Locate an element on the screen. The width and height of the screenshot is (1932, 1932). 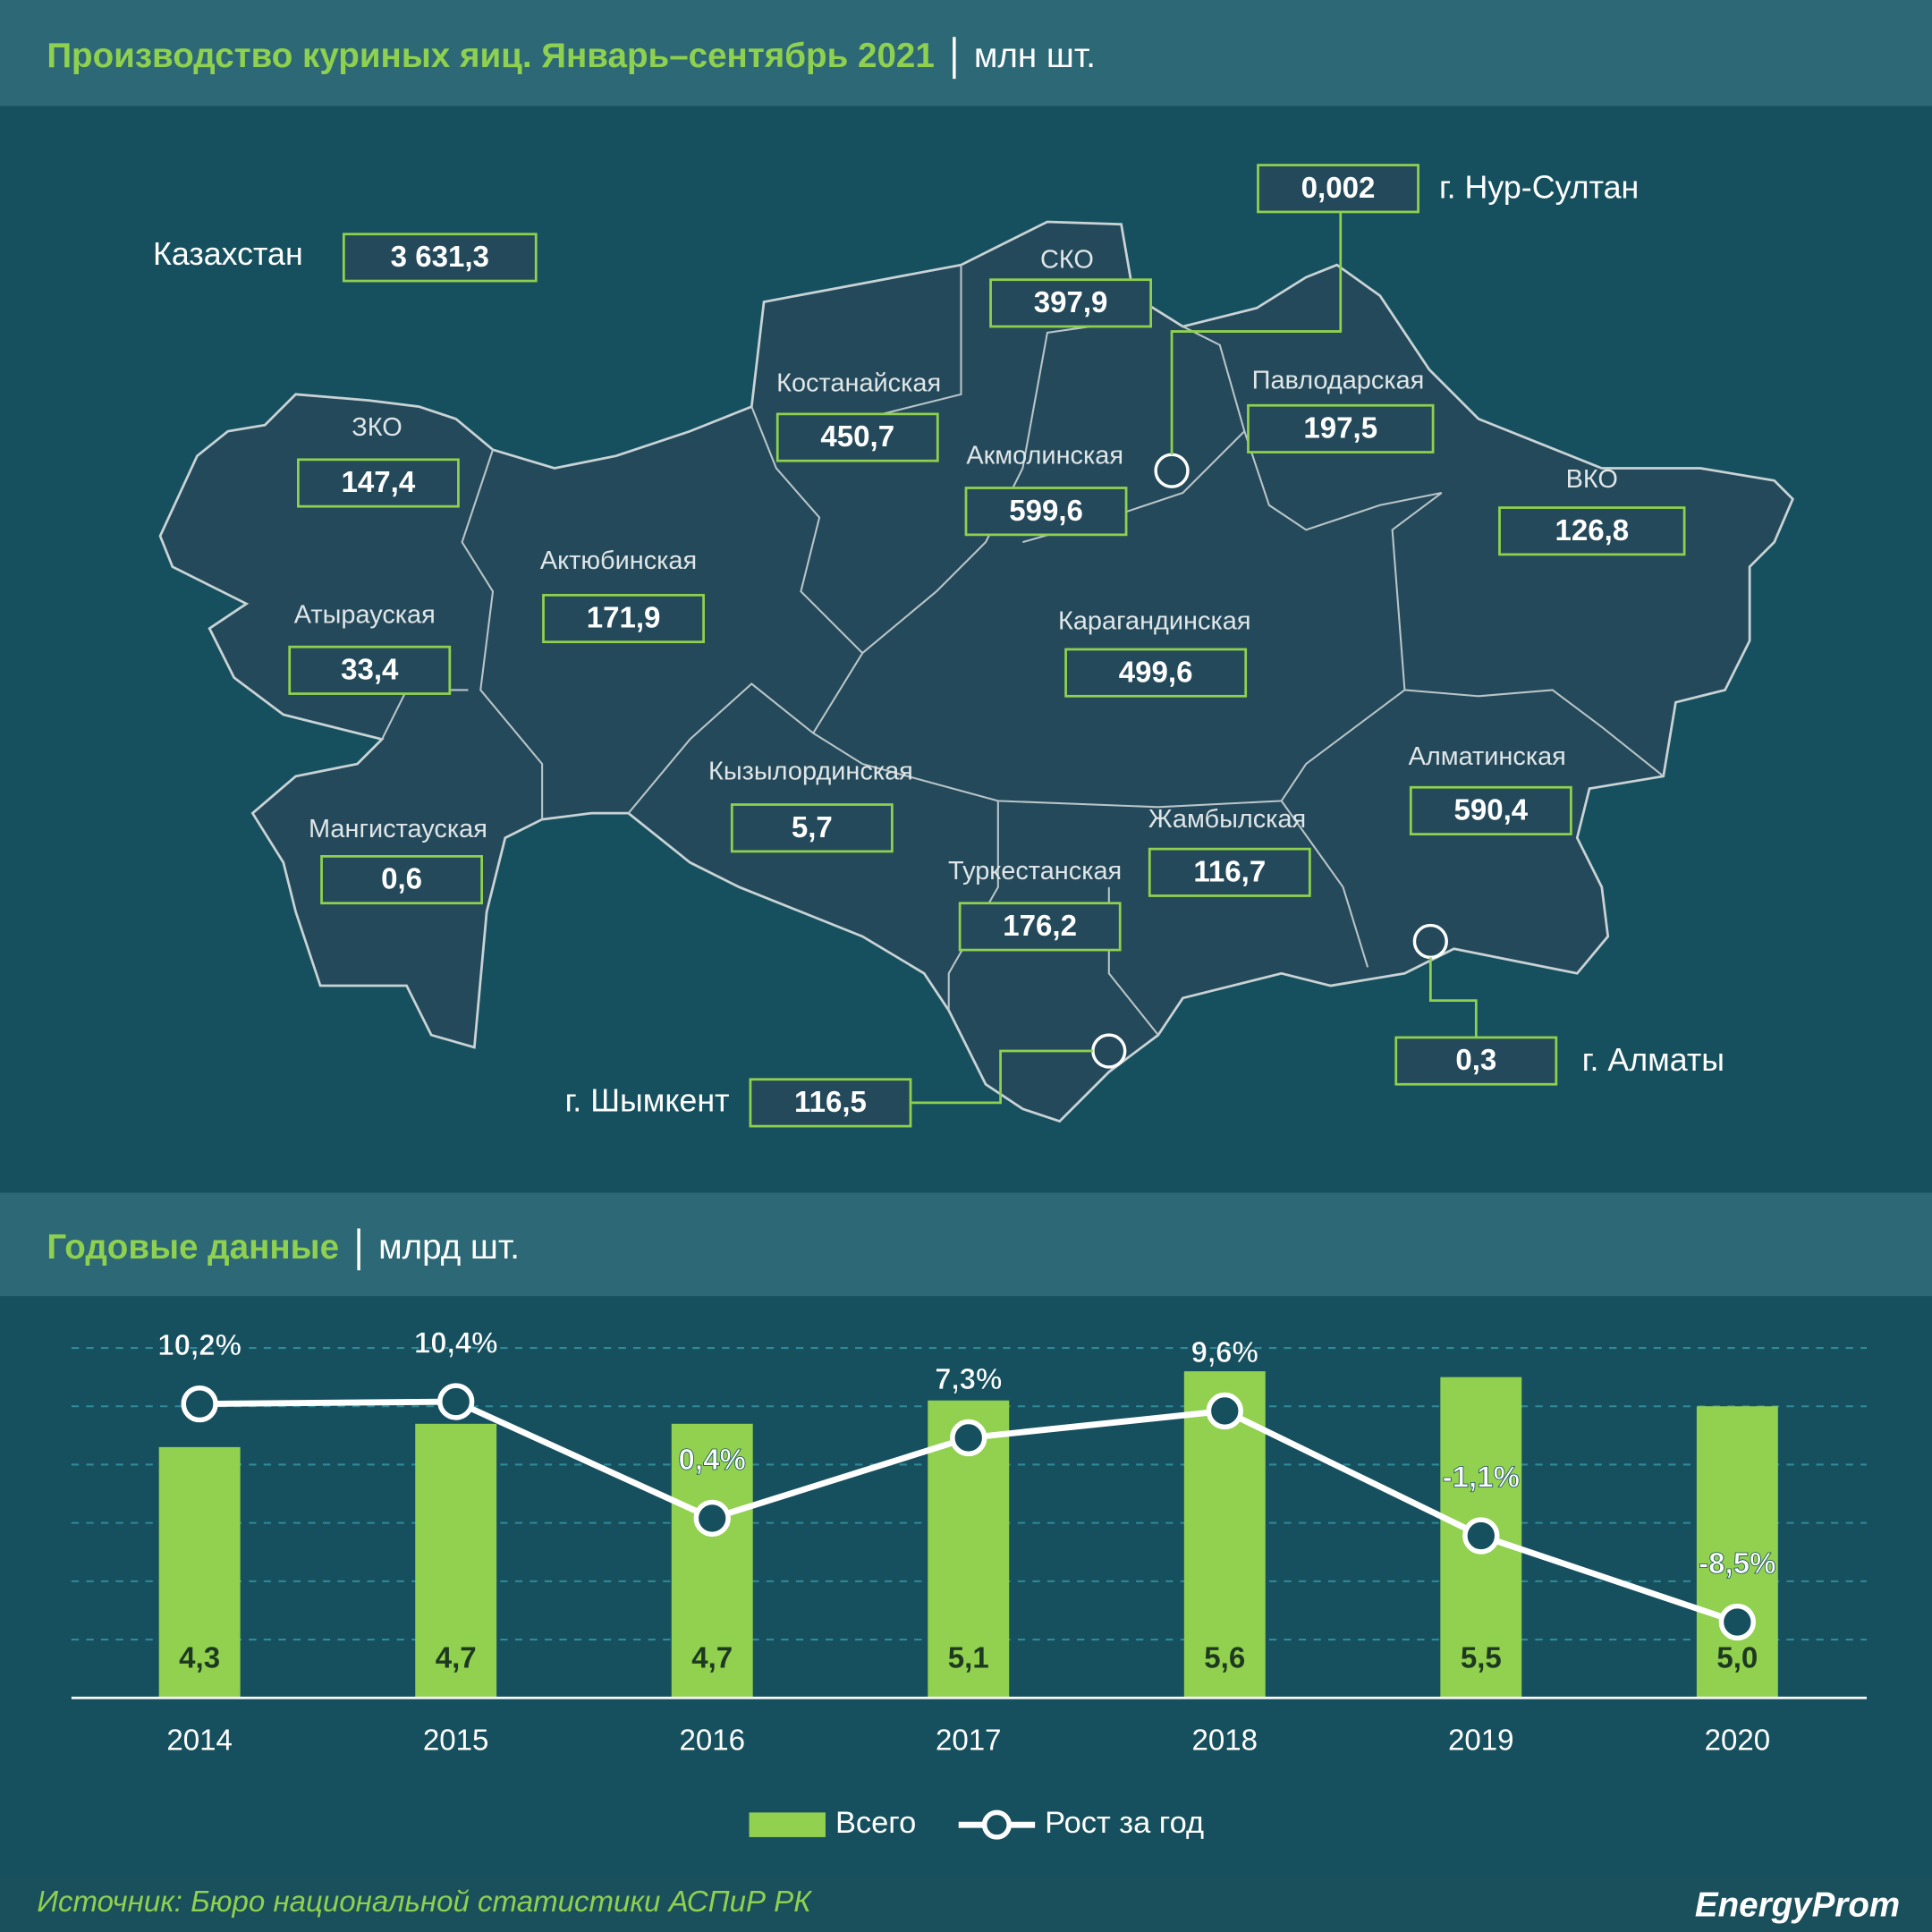
region-value: 397,9 is located at coordinates (1071, 302).